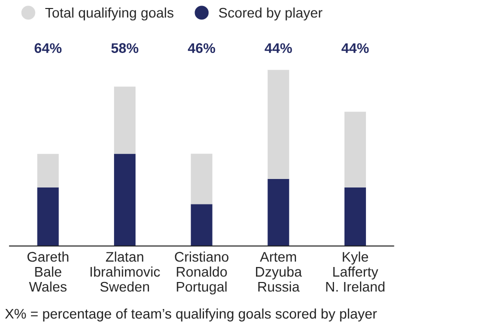  Describe the element at coordinates (125, 272) in the screenshot. I see `x-tick-label: Zlatan Ibrahimovic Sweden` at that location.